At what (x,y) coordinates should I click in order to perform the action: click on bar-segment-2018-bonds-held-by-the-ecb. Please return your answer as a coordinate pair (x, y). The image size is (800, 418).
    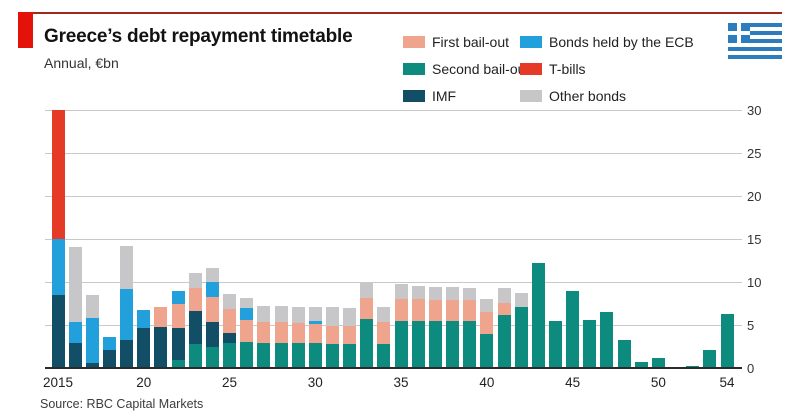
    Looking at the image, I should click on (109, 343).